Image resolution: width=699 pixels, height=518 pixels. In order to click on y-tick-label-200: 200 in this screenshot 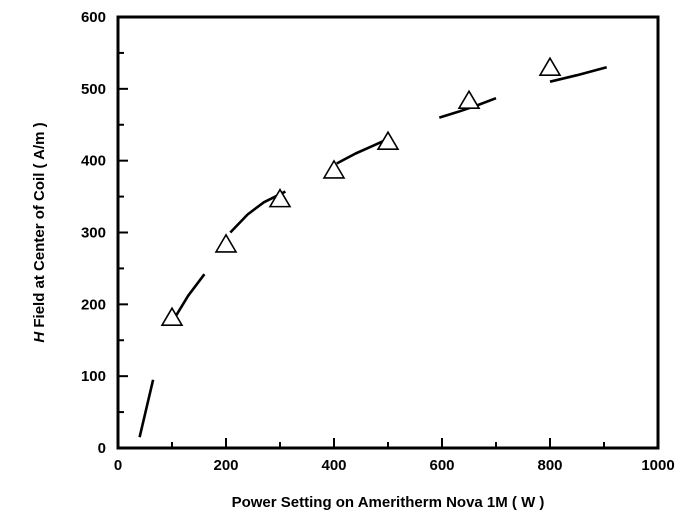, I will do `click(93, 304)`.